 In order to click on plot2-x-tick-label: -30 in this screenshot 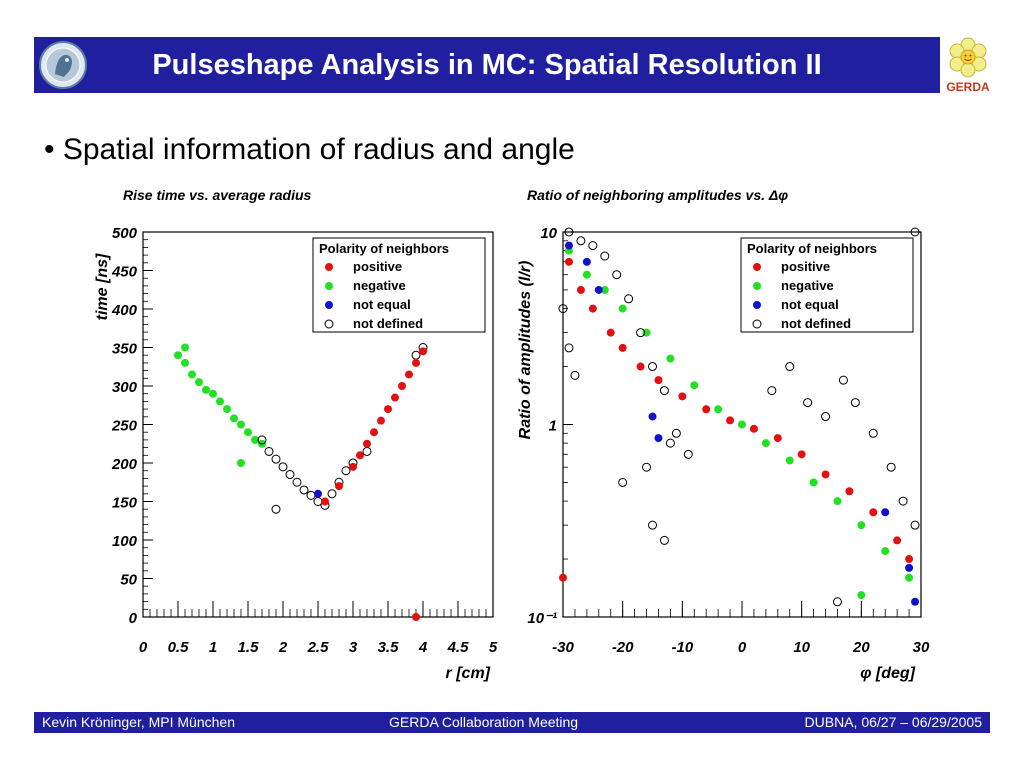, I will do `click(563, 647)`.